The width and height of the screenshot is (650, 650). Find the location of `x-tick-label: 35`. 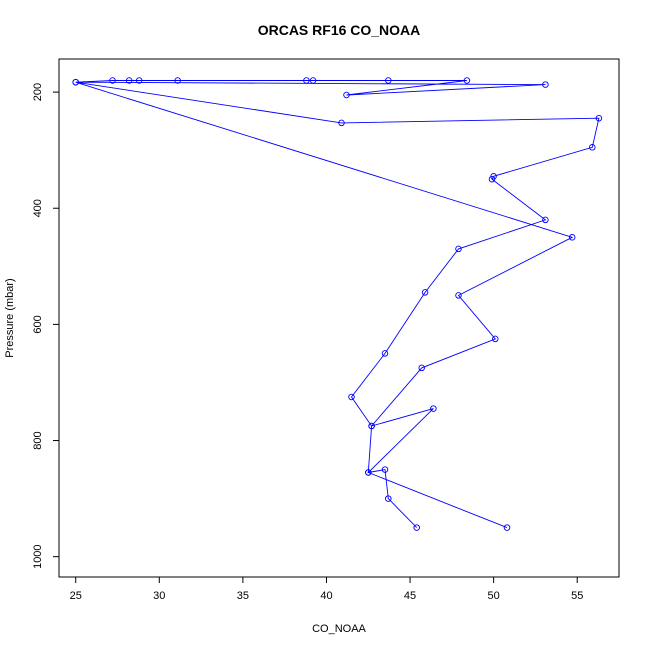

x-tick-label: 35 is located at coordinates (243, 596).